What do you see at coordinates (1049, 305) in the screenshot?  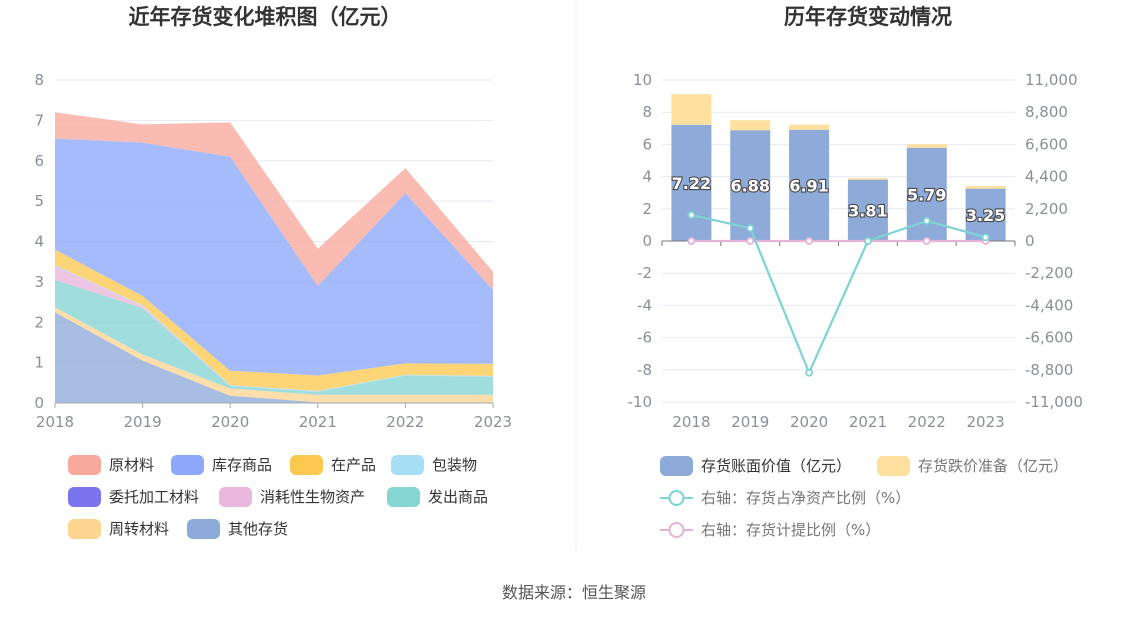 I see `y-right-tick-label: -4,400` at bounding box center [1049, 305].